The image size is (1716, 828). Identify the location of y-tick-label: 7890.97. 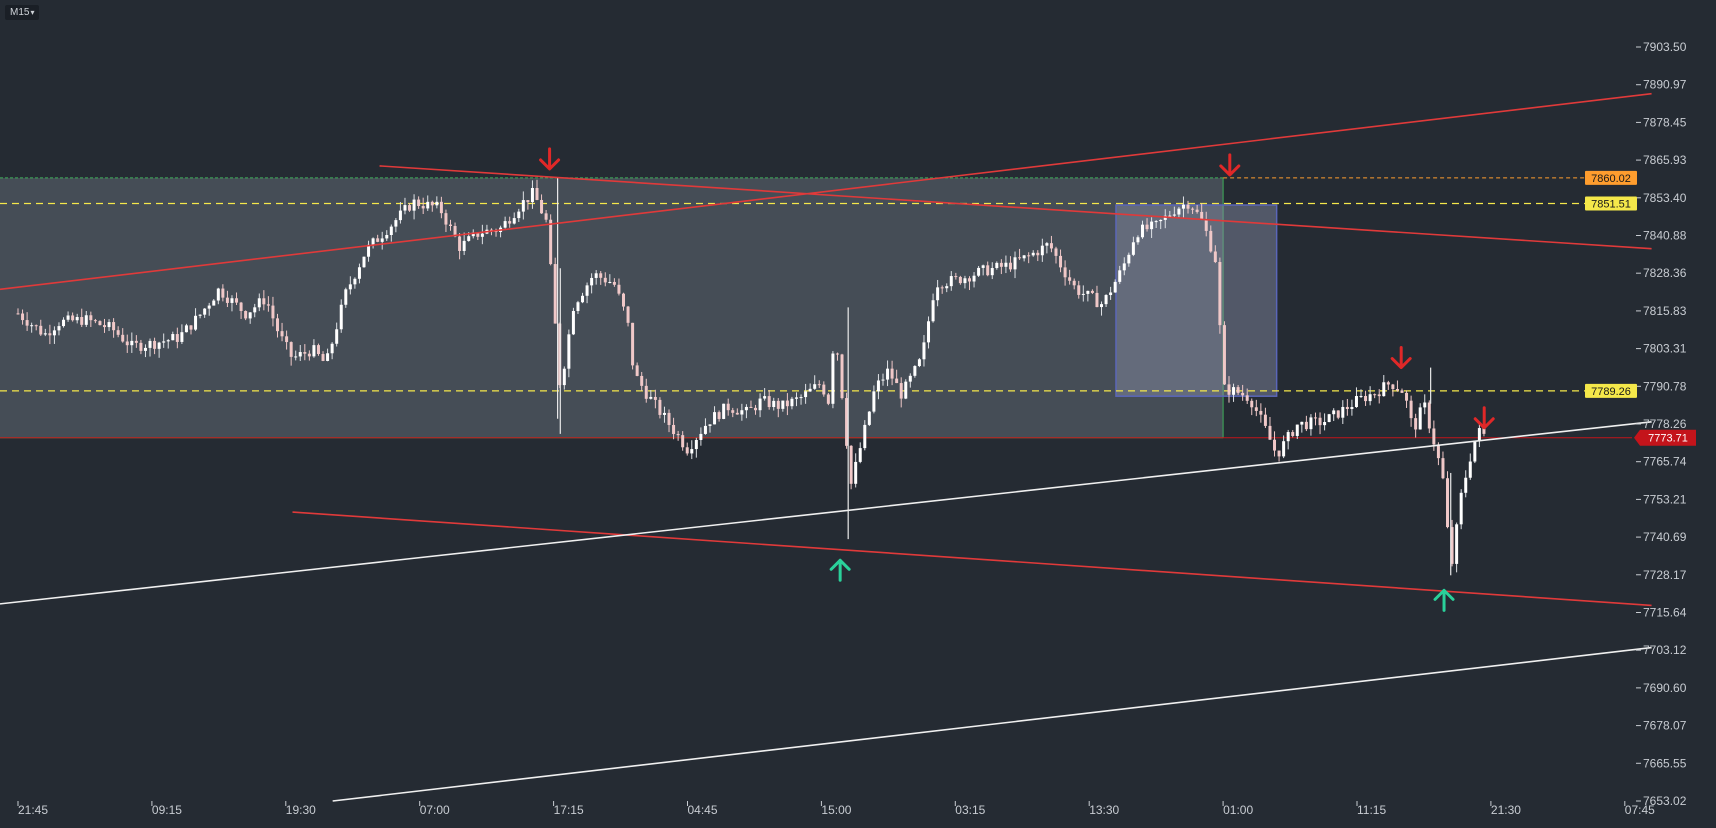
(1665, 85).